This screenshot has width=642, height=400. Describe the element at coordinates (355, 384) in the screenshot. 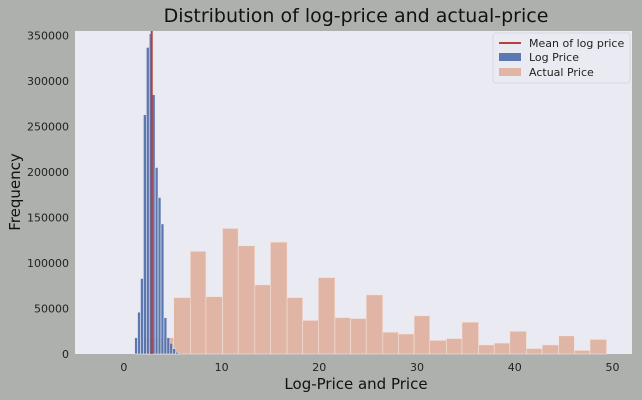

I see `x-axis-label: Log-Price and Price` at that location.